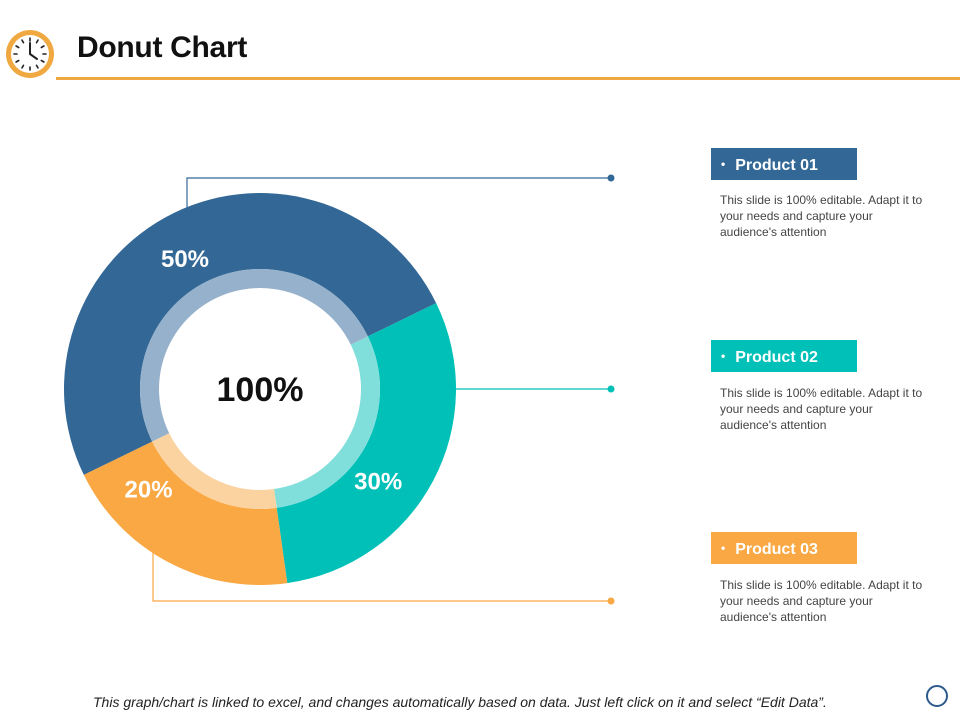 This screenshot has width=960, height=720. I want to click on legend-label-text: Product 01, so click(776, 165).